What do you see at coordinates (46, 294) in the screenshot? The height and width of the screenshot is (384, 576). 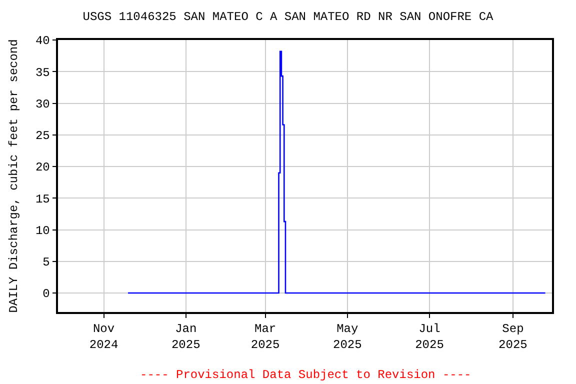 I see `y-tick-label: 0` at bounding box center [46, 294].